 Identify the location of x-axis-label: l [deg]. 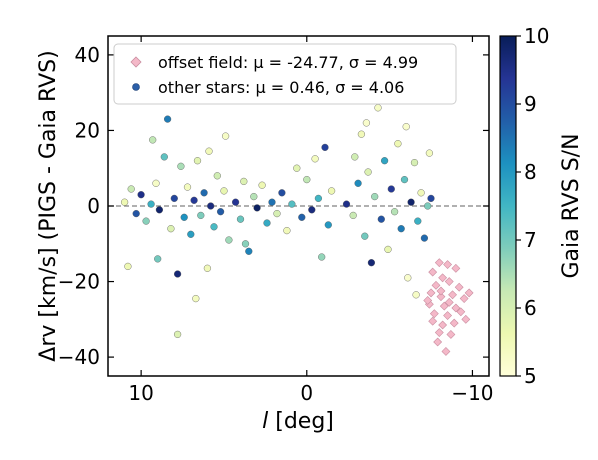
(298, 421).